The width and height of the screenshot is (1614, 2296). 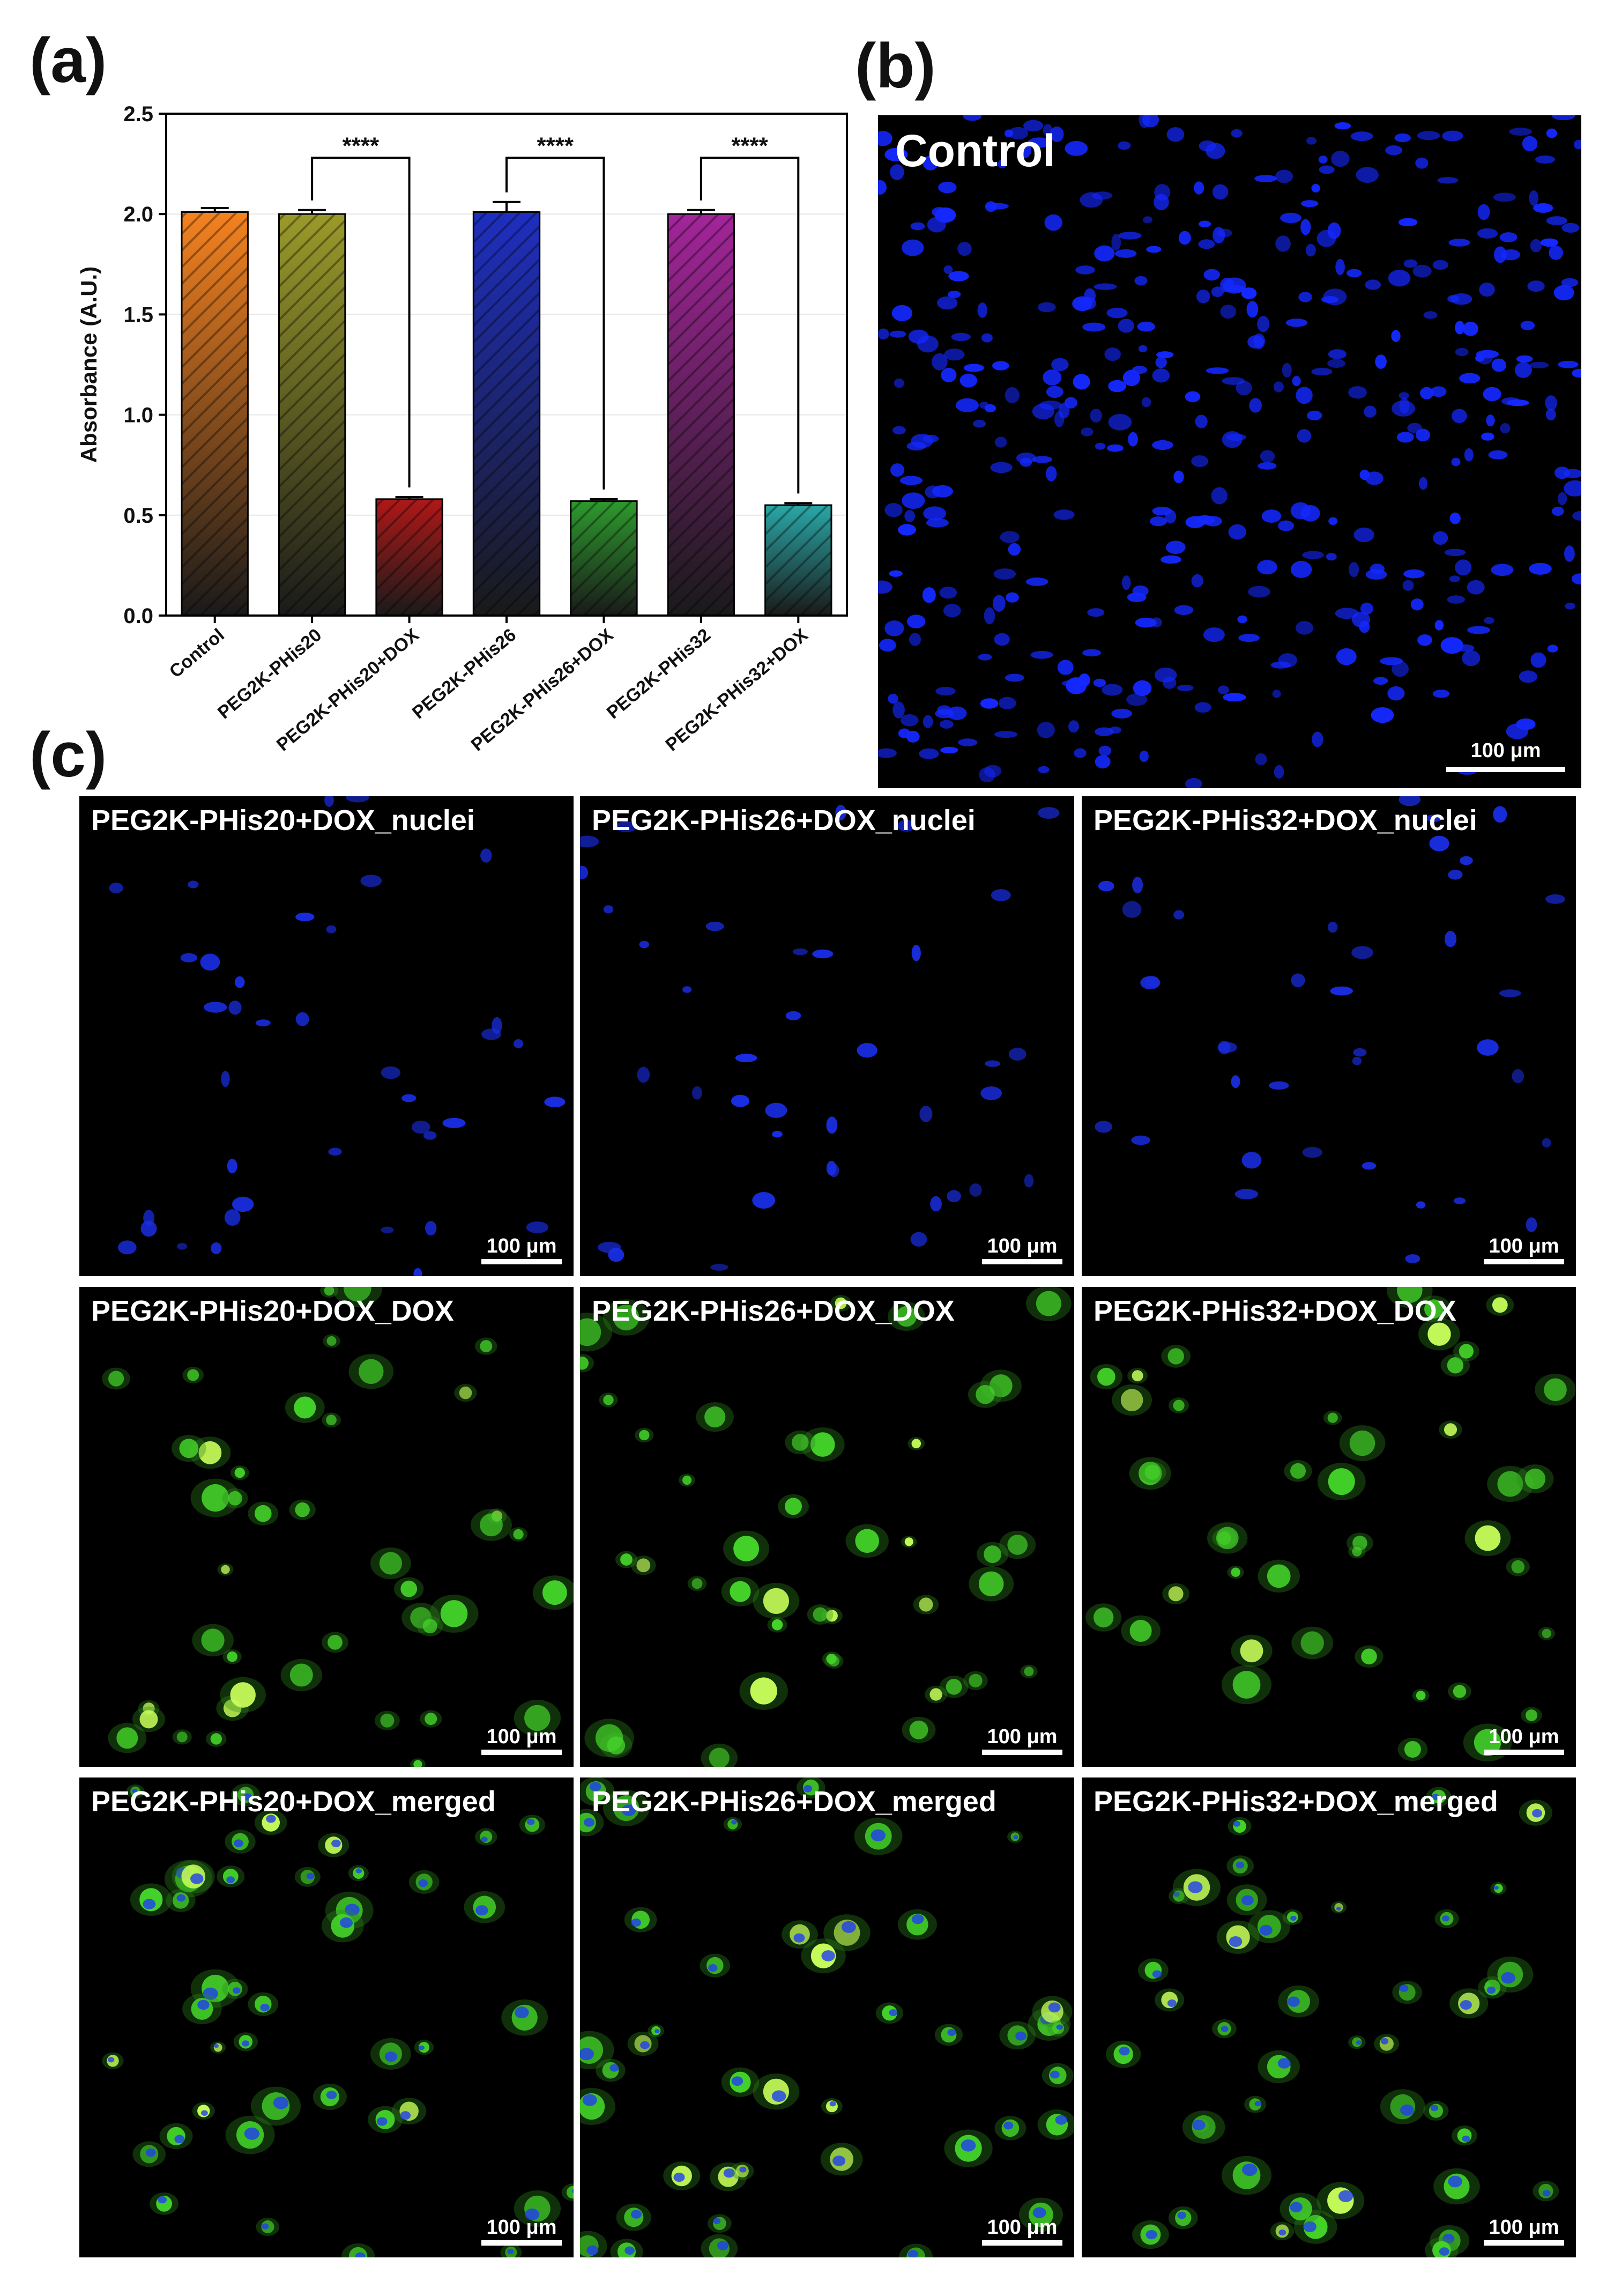 I want to click on bar-hatch, so click(x=798, y=560).